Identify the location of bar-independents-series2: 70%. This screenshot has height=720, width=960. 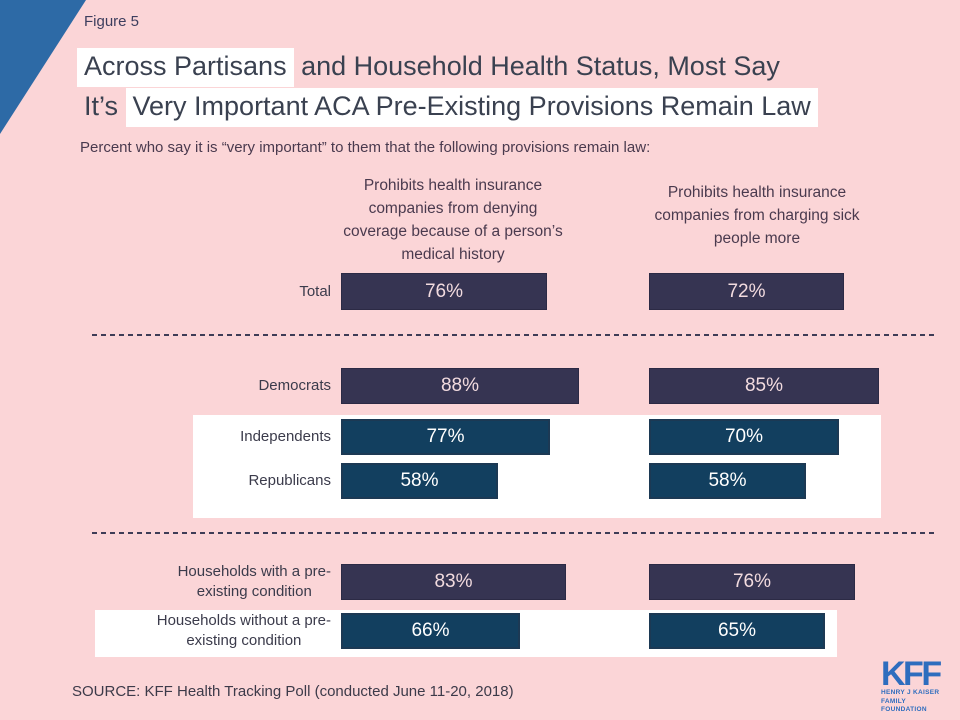
(744, 437).